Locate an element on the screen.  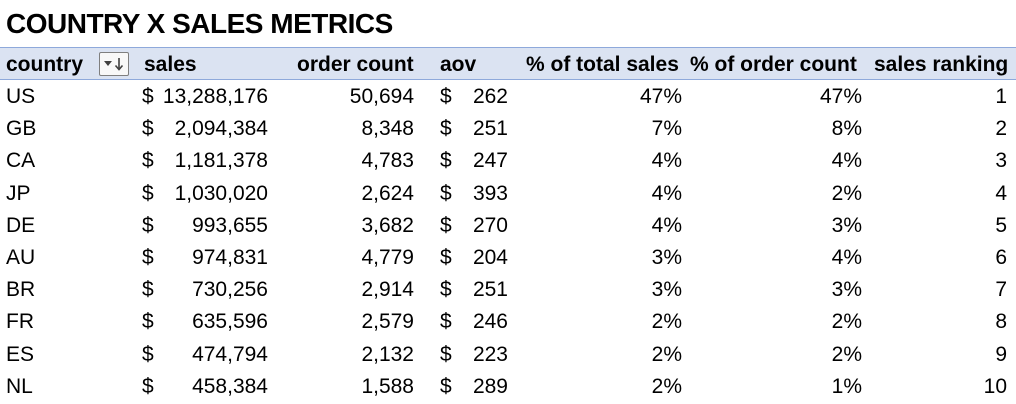
cell-sales: 1,181,378 is located at coordinates (221, 161).